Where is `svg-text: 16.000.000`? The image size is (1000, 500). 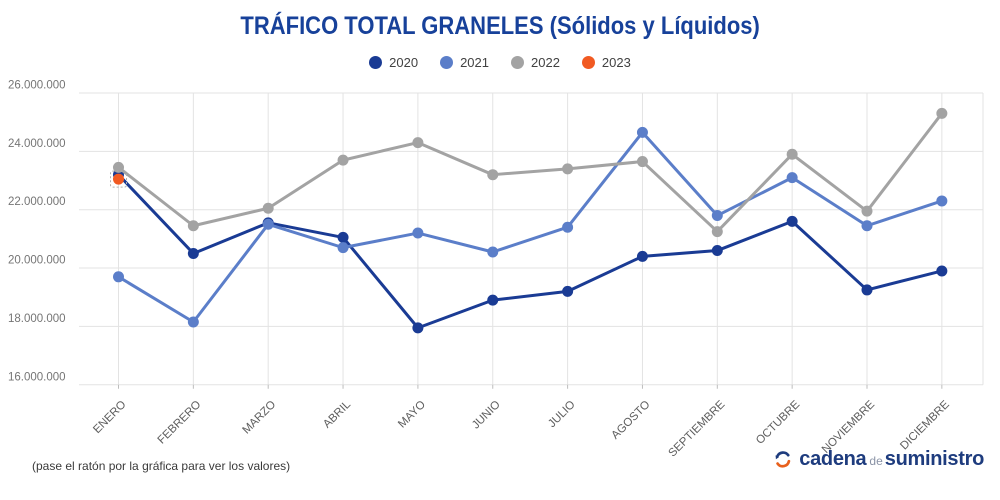 svg-text: 16.000.000 is located at coordinates (37, 377).